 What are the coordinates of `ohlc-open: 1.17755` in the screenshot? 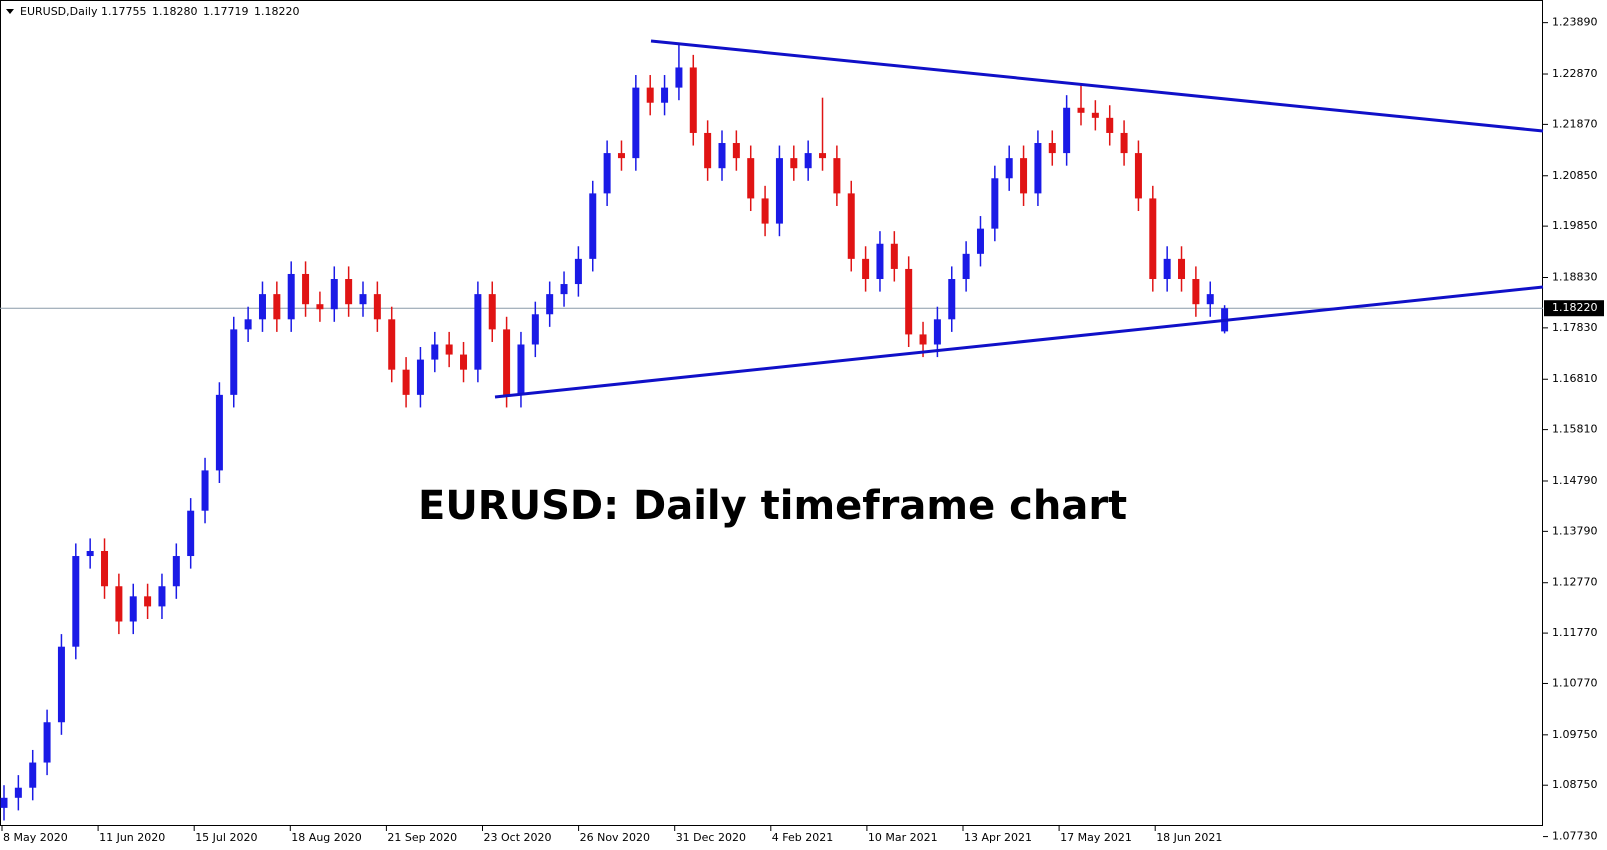 It's located at (124, 11).